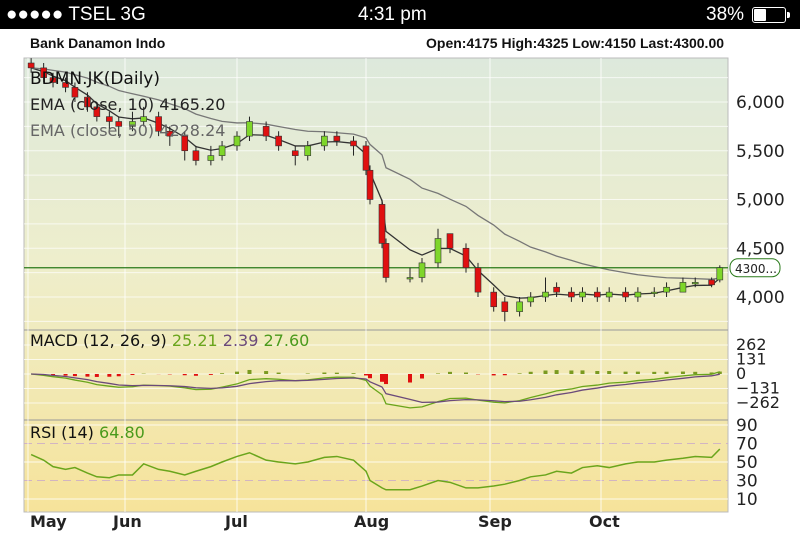 Image resolution: width=800 pixels, height=533 pixels. Describe the element at coordinates (371, 521) in the screenshot. I see `month-label: Aug` at that location.